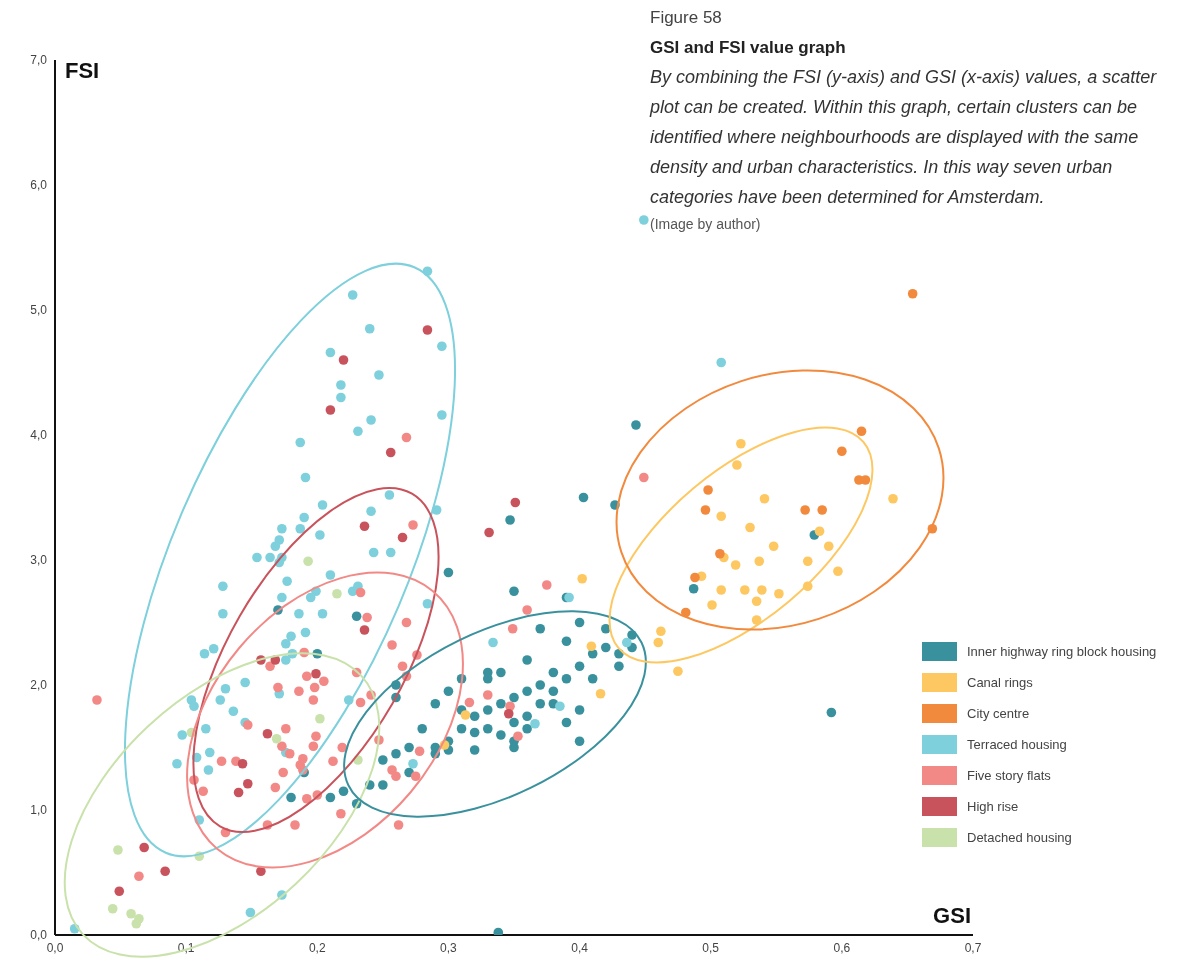 This screenshot has height=974, width=1187. I want to click on legend-label: Five story flats, so click(1009, 775).